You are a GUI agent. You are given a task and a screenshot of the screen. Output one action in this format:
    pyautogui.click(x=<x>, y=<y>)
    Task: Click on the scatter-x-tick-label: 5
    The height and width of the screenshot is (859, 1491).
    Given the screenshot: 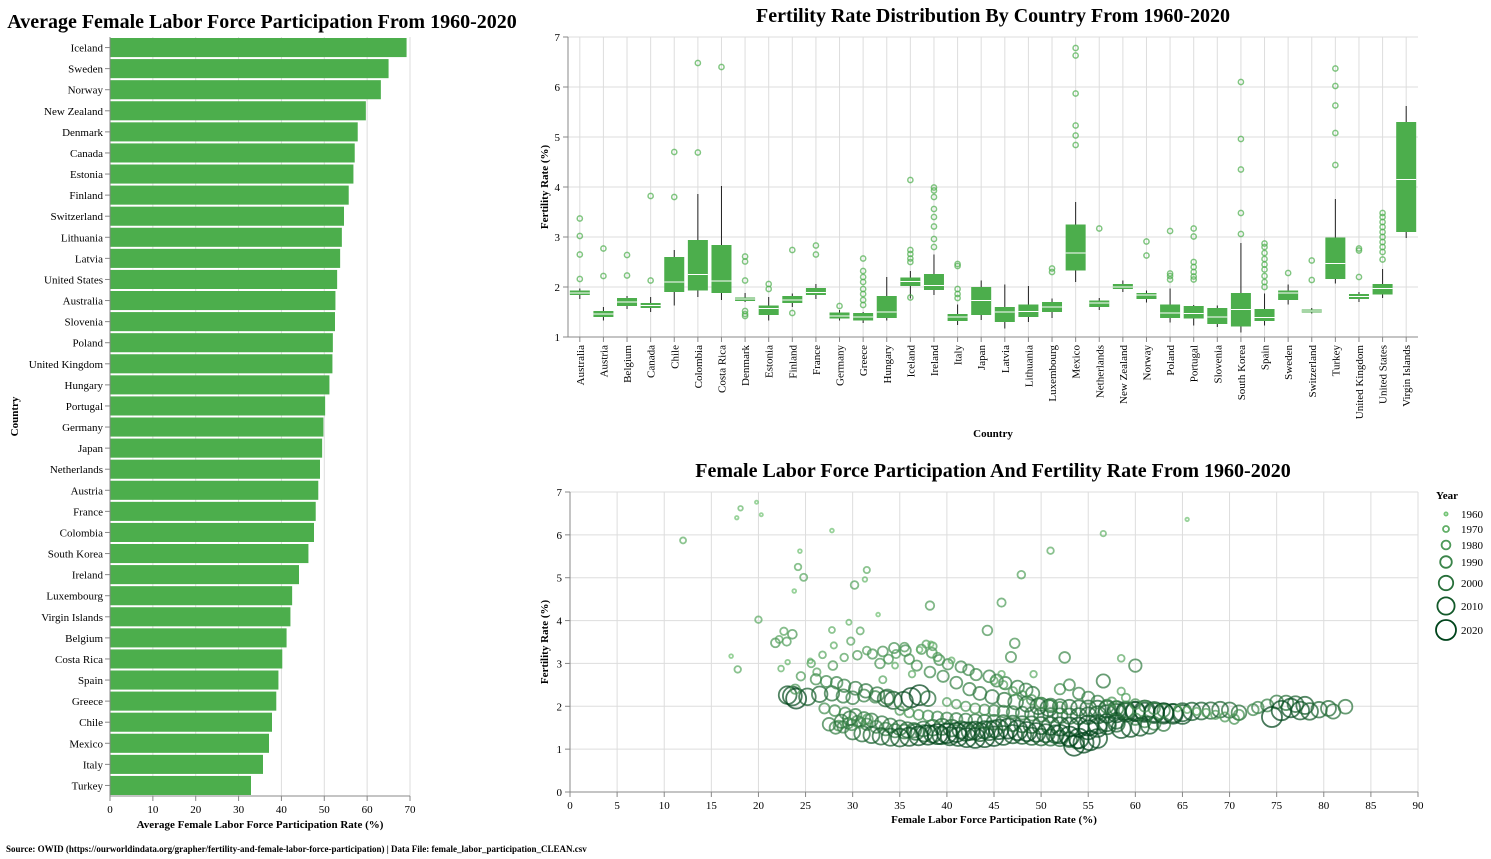 What is the action you would take?
    pyautogui.click(x=617, y=806)
    